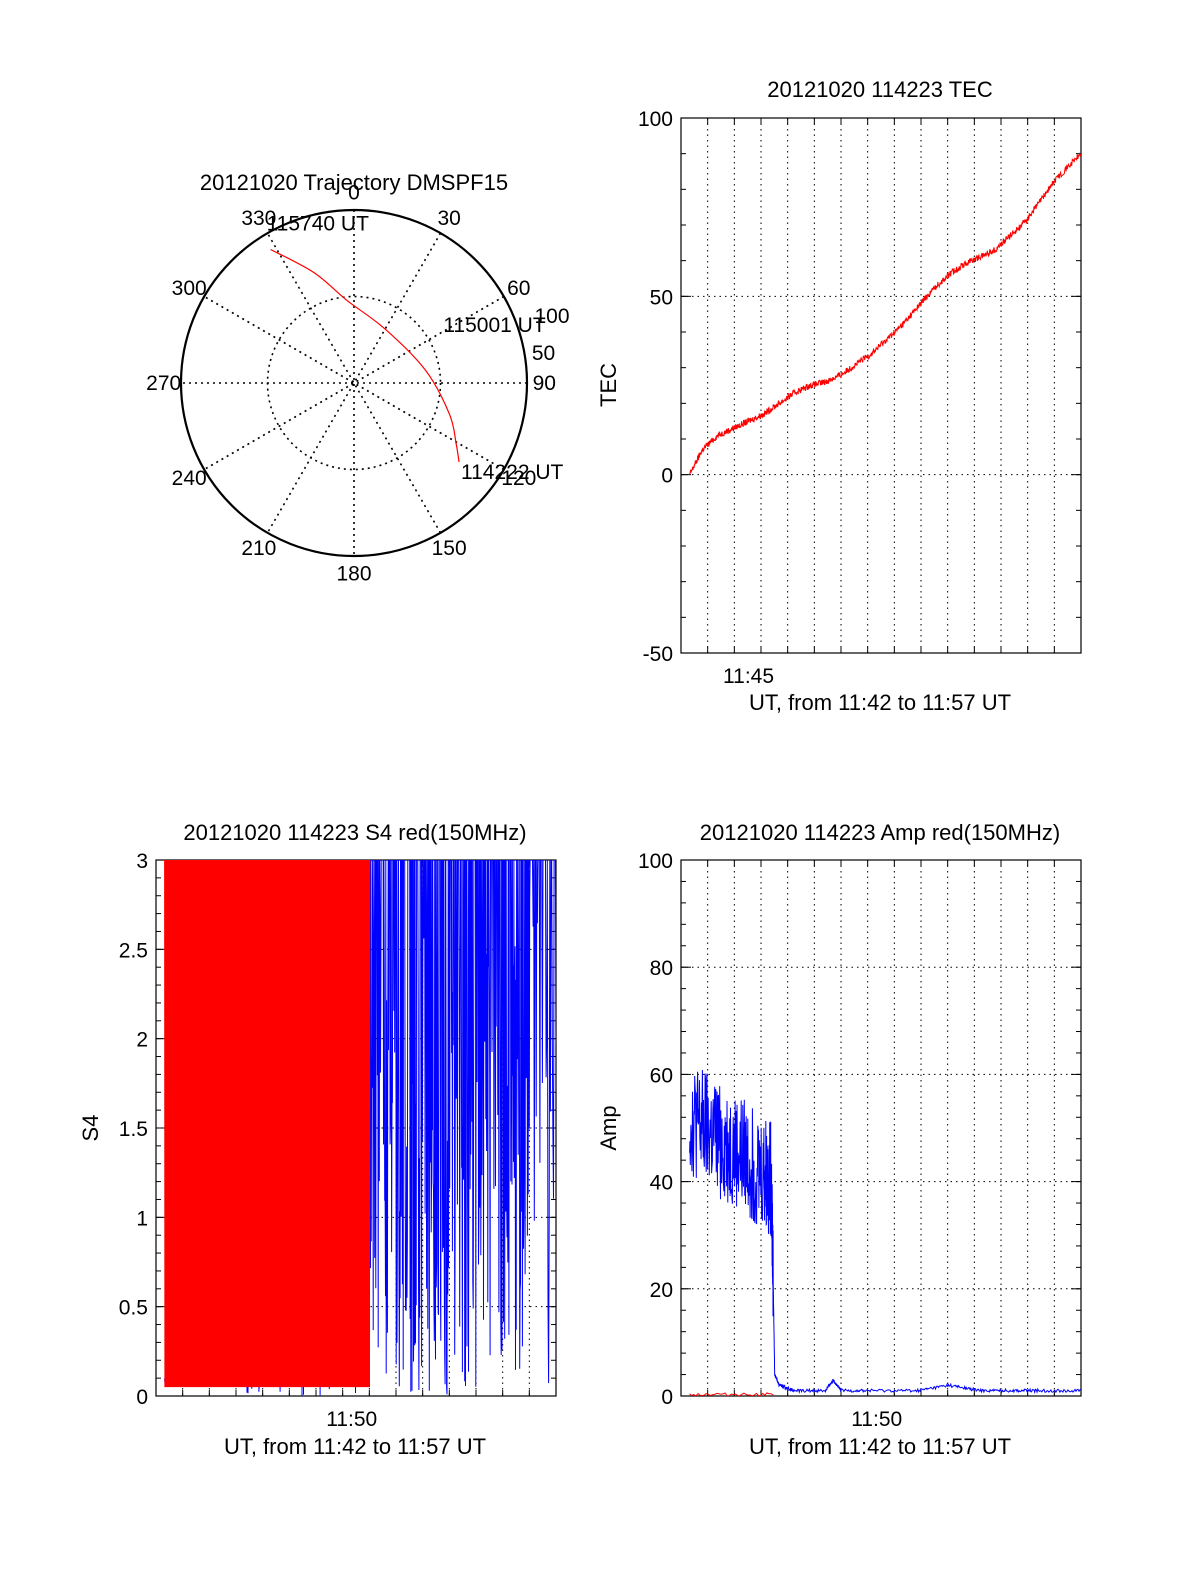  I want to click on s4-ytick-label: 0, so click(142, 1397).